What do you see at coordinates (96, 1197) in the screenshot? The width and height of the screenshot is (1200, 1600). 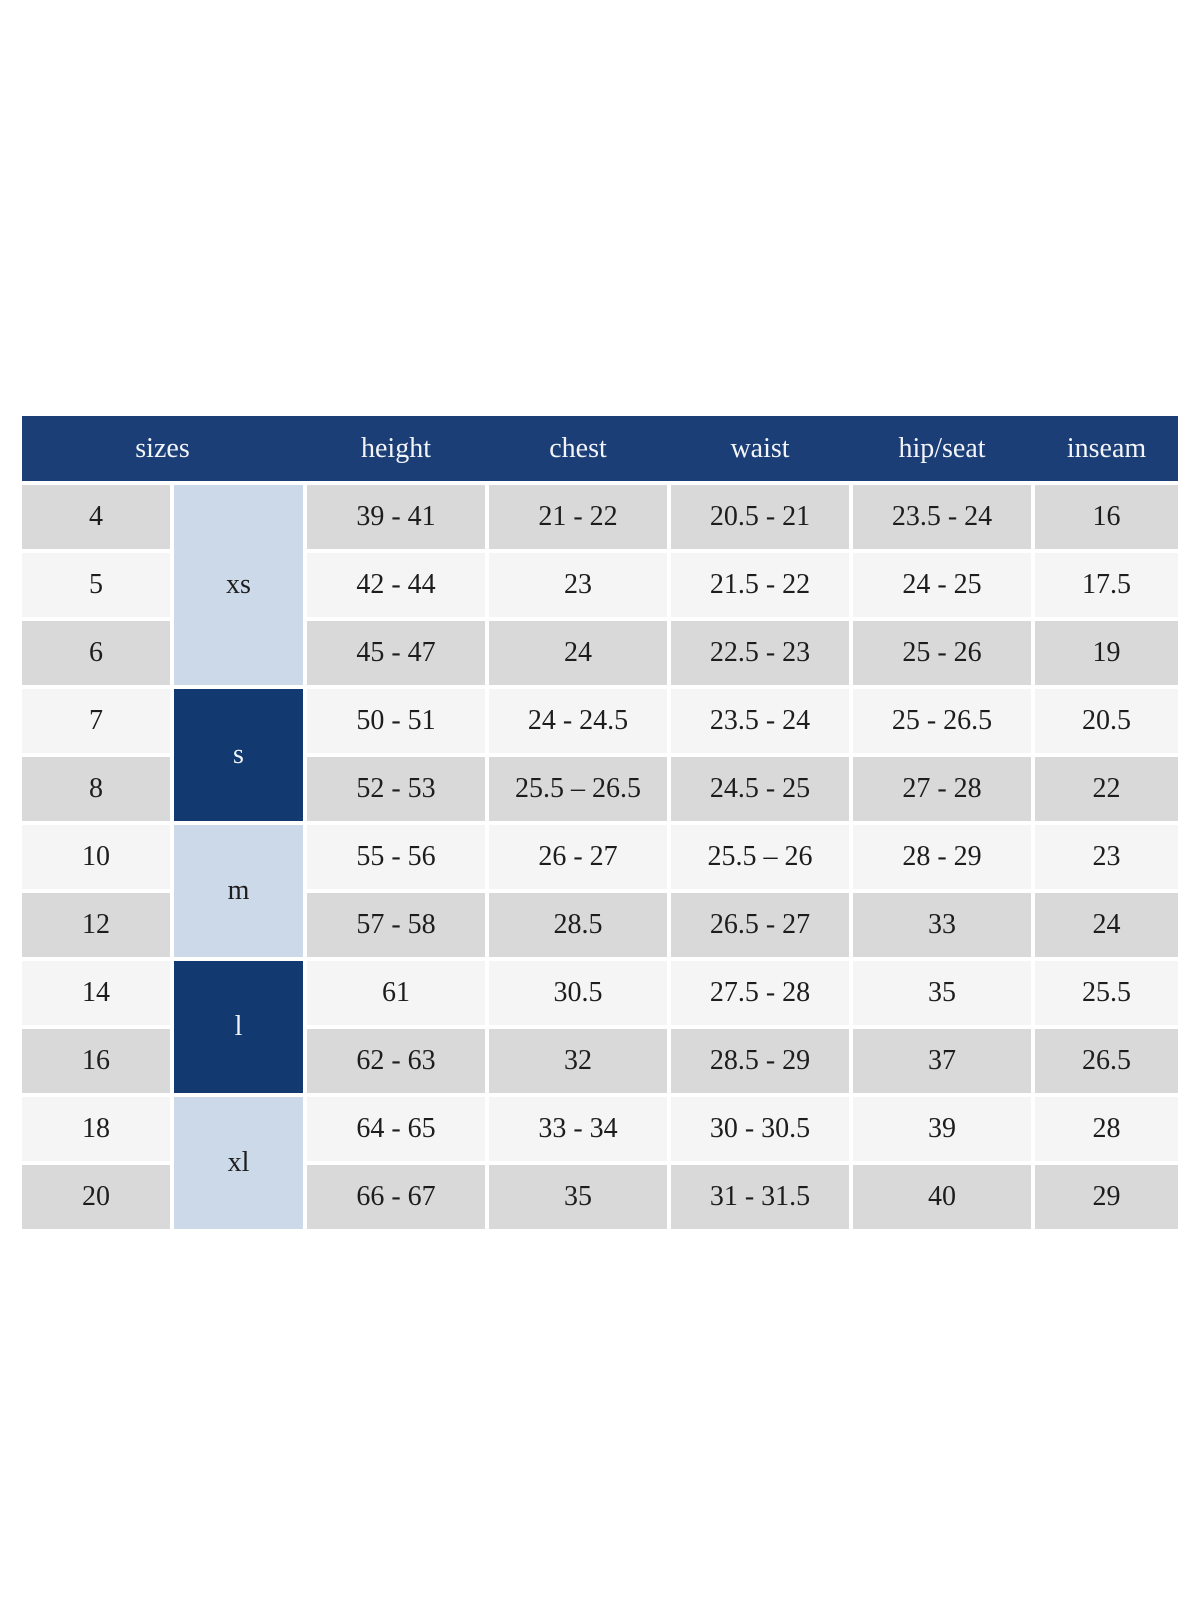 I see `cell-size: 20` at bounding box center [96, 1197].